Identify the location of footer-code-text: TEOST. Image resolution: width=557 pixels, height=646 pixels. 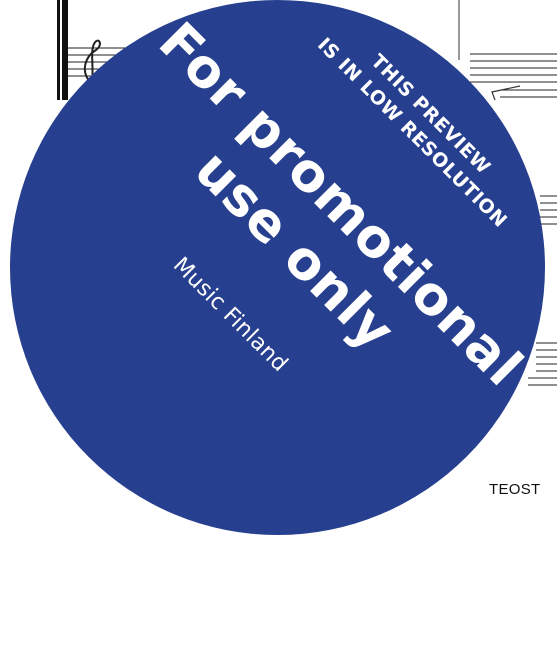
(515, 489).